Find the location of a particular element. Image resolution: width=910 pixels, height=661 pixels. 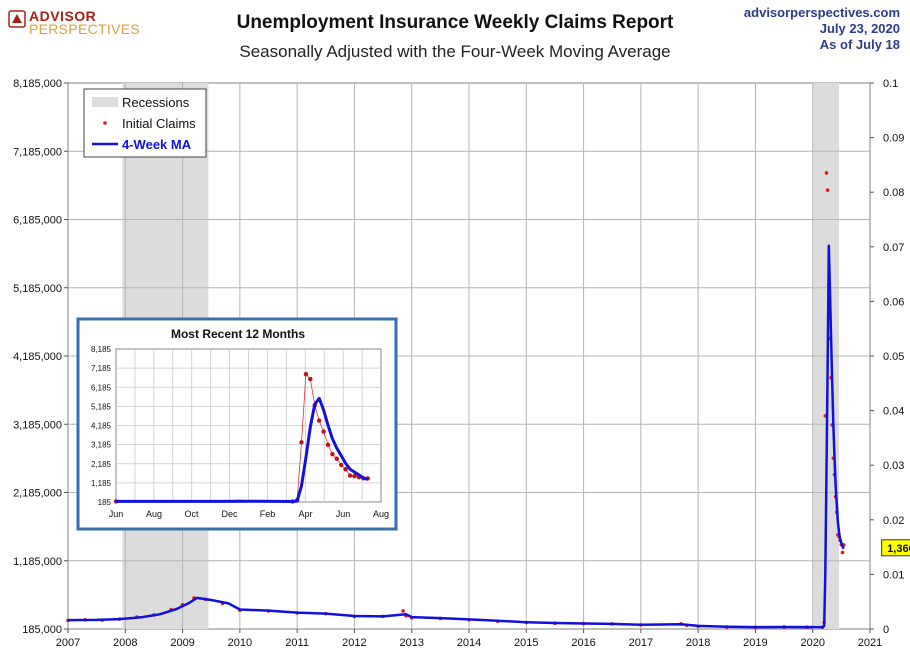

callout-box is located at coordinates (895, 548).